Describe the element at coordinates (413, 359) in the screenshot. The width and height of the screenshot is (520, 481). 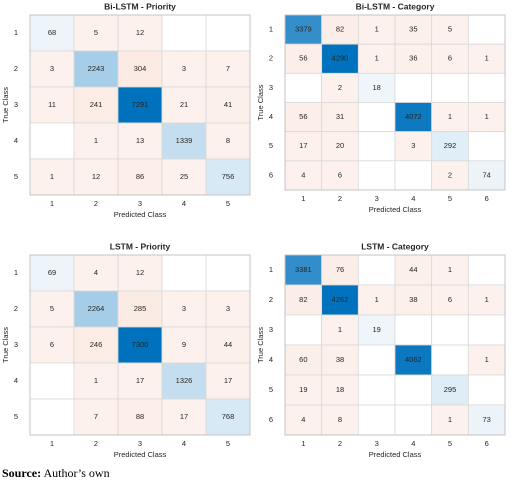
I see `cell-value: 4062` at that location.